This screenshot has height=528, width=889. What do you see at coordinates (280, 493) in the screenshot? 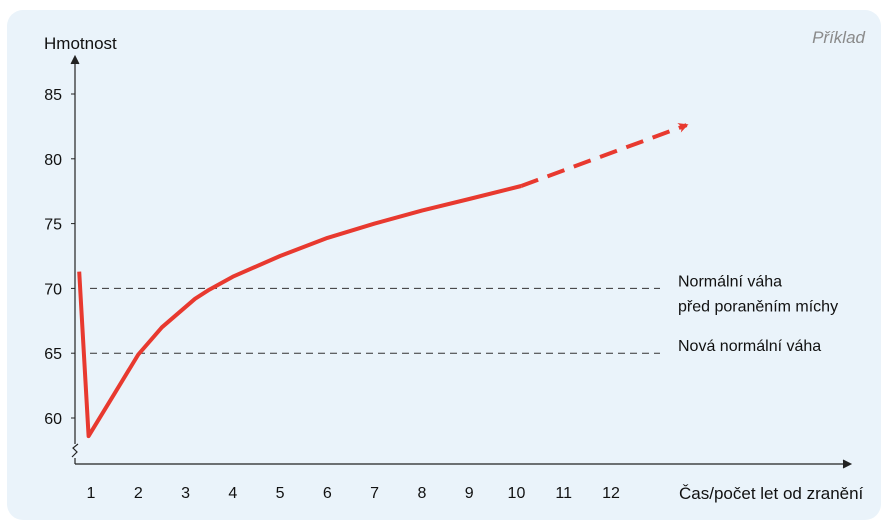
I see `x-tick-label: 5` at bounding box center [280, 493].